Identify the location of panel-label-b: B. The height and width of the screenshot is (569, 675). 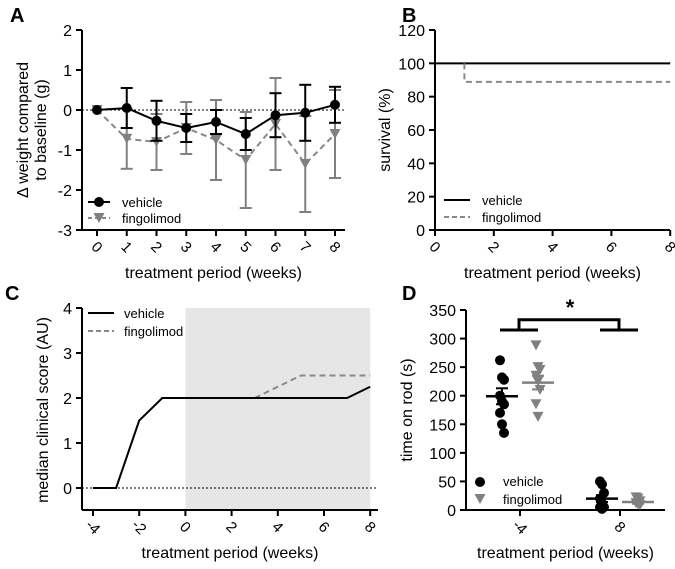
(409, 16).